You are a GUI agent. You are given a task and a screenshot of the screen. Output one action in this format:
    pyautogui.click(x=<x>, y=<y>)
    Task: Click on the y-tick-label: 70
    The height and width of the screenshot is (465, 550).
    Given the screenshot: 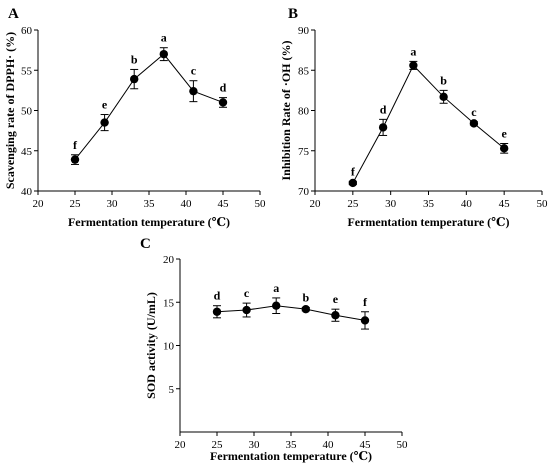 What is the action you would take?
    pyautogui.click(x=304, y=192)
    